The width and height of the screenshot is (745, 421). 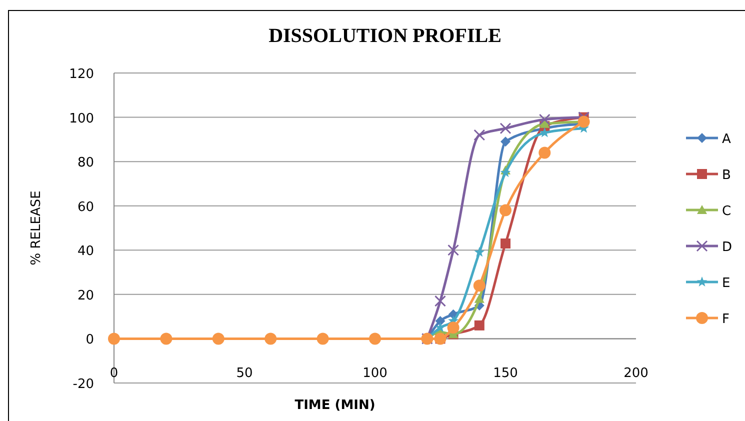 What do you see at coordinates (114, 373) in the screenshot?
I see `x-tick-label: 0` at bounding box center [114, 373].